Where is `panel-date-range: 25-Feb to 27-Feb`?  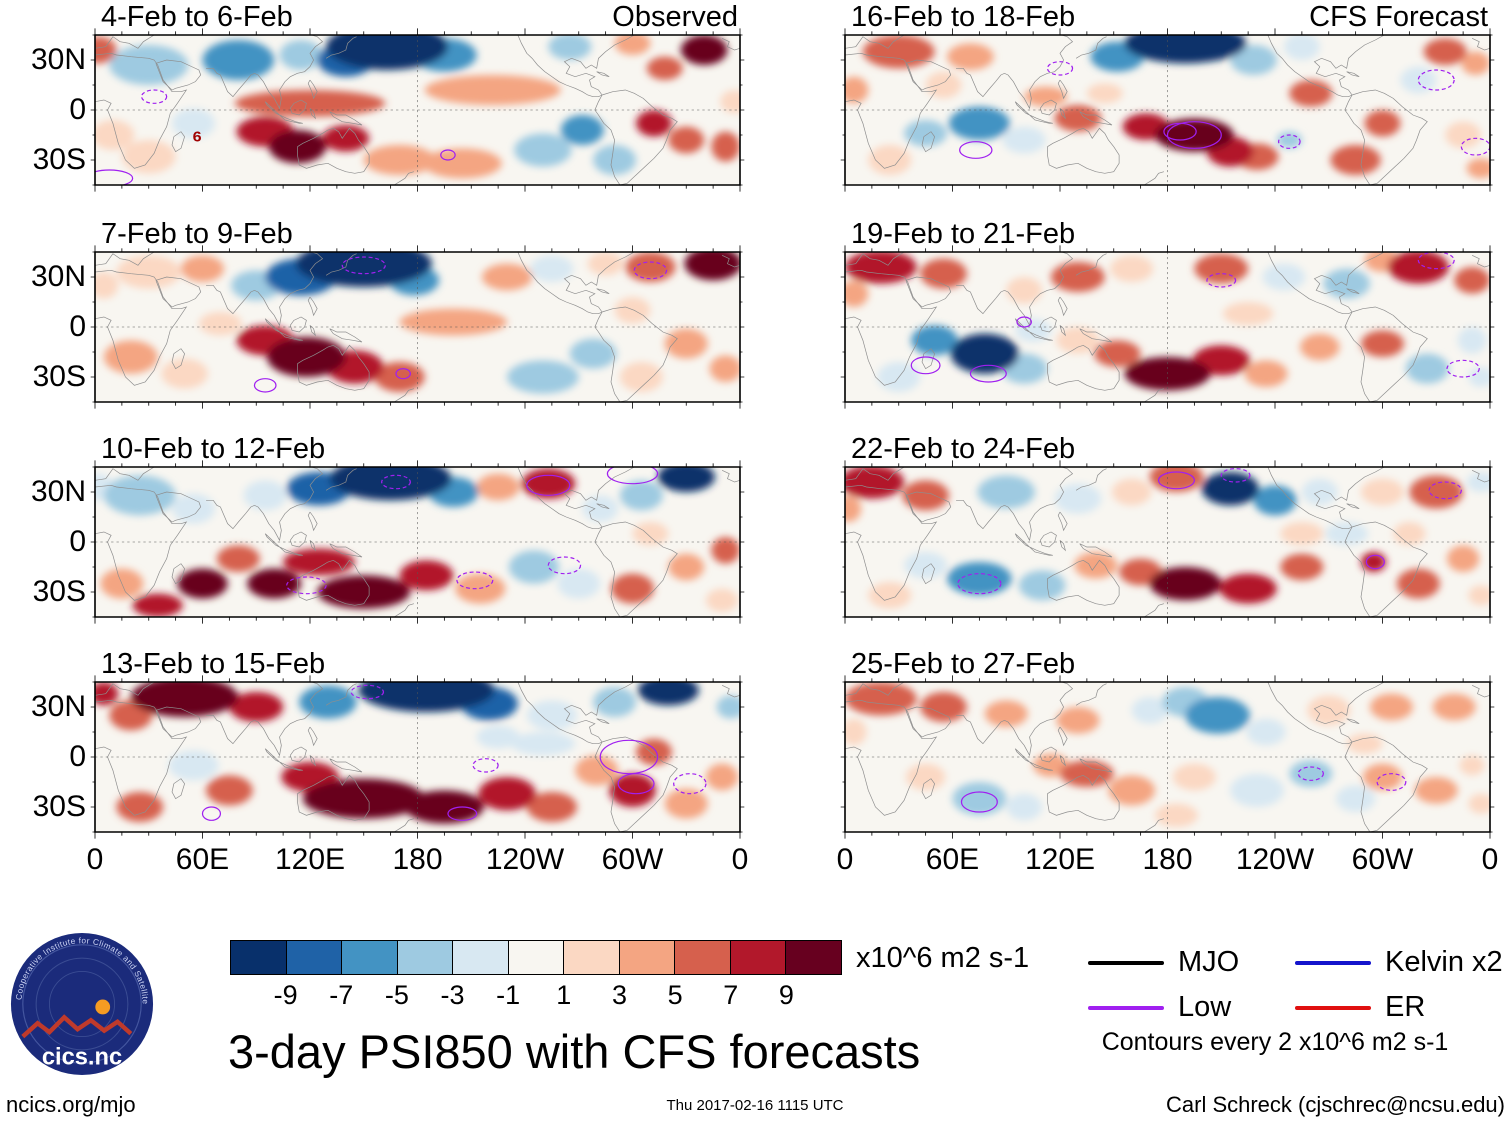
panel-date-range: 25-Feb to 27-Feb is located at coordinates (963, 664).